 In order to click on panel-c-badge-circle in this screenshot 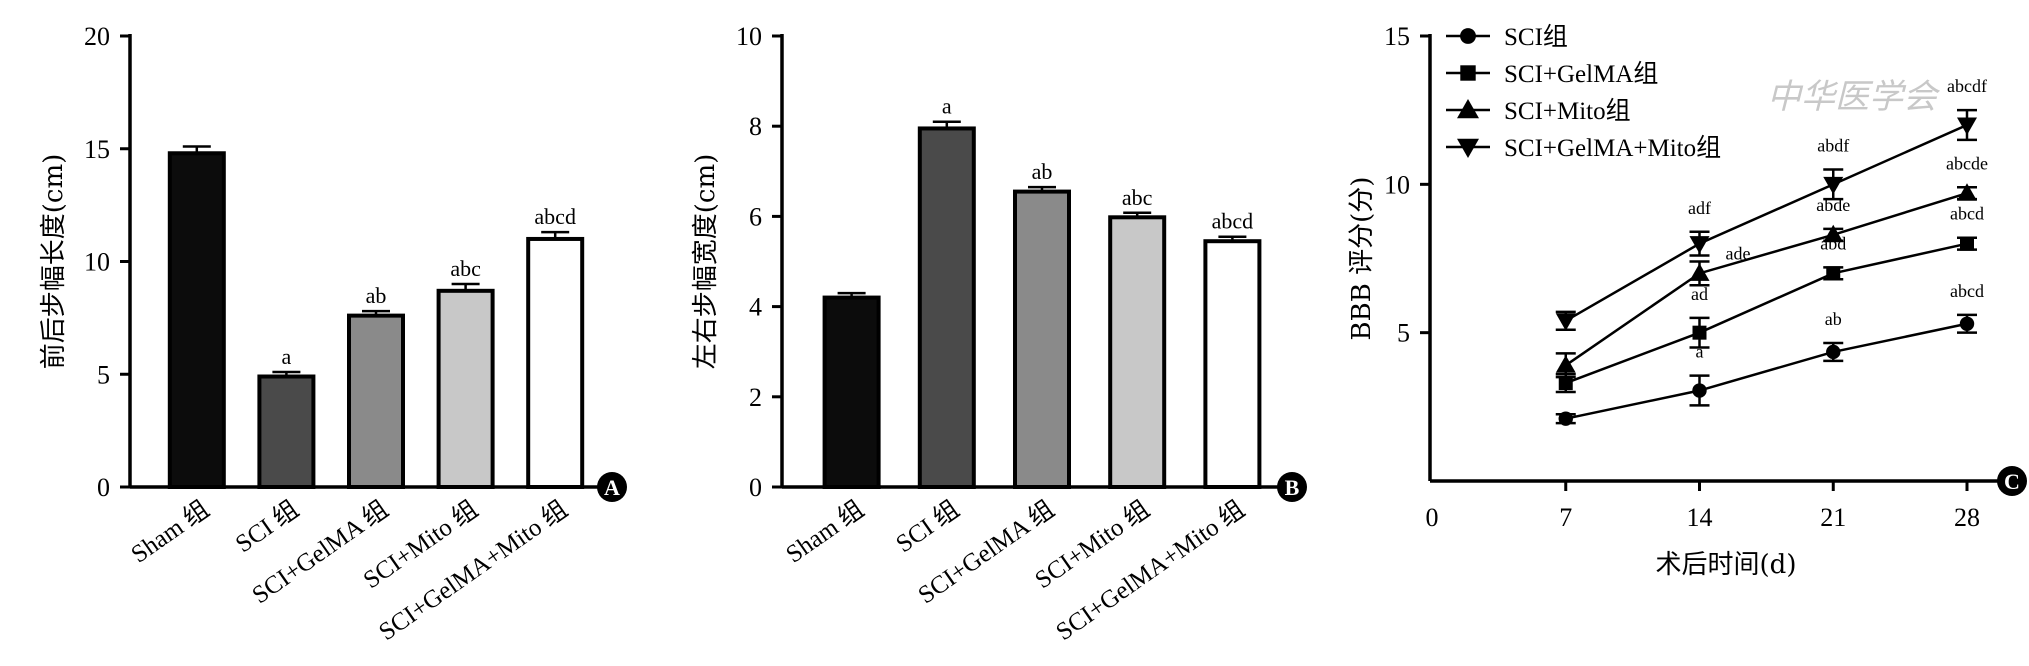, I will do `click(2012, 481)`.